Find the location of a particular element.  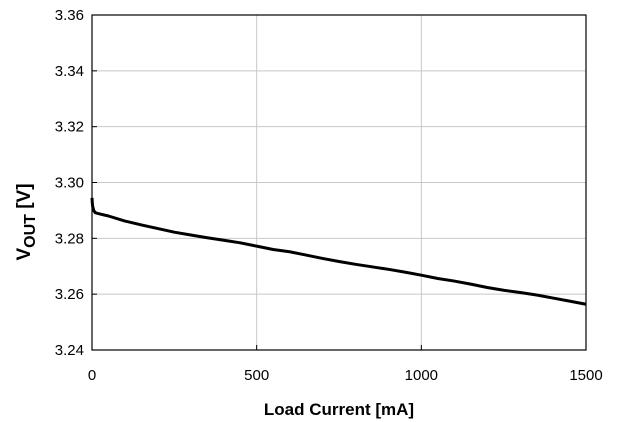

x-axis-title: Load Current [mA] is located at coordinates (339, 409).